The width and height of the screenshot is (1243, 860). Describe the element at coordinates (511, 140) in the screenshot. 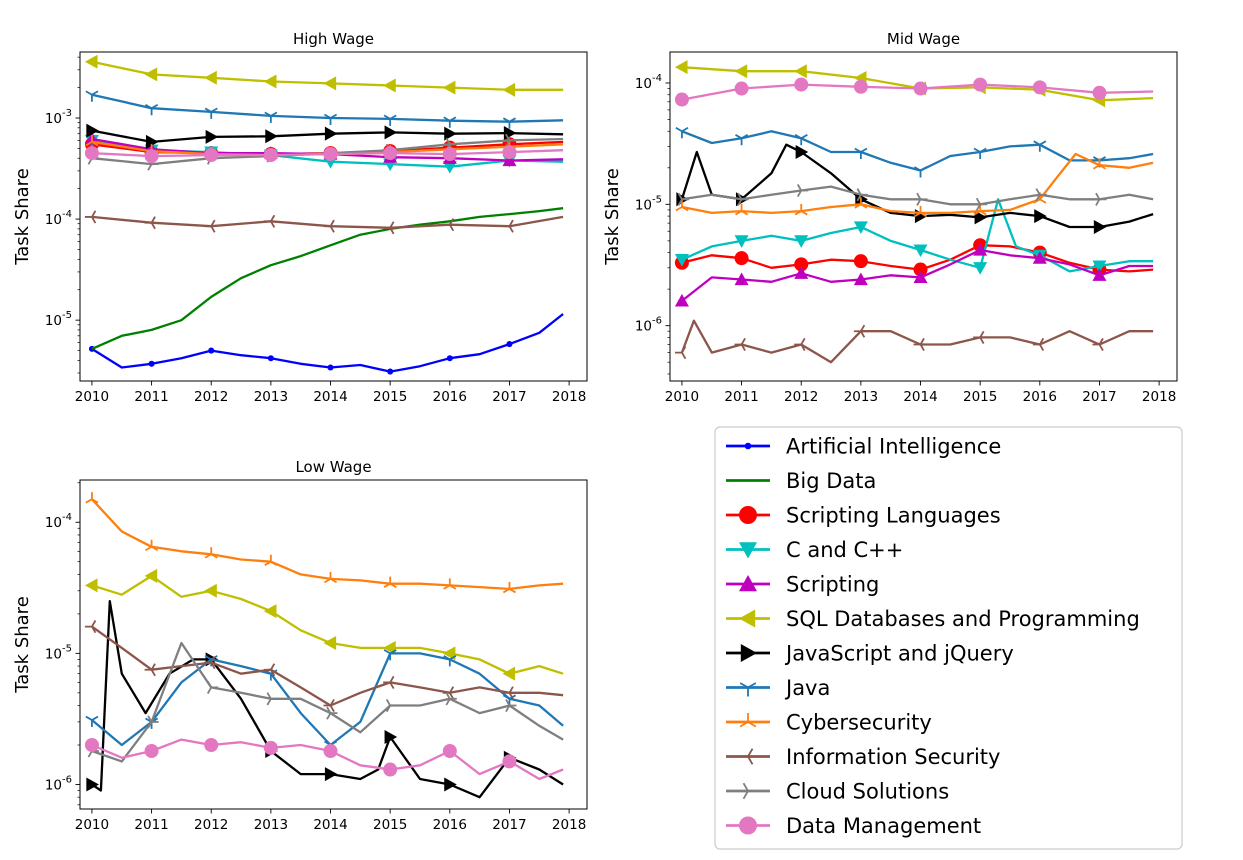

I see `high-wage-point-cloud-solutions` at that location.